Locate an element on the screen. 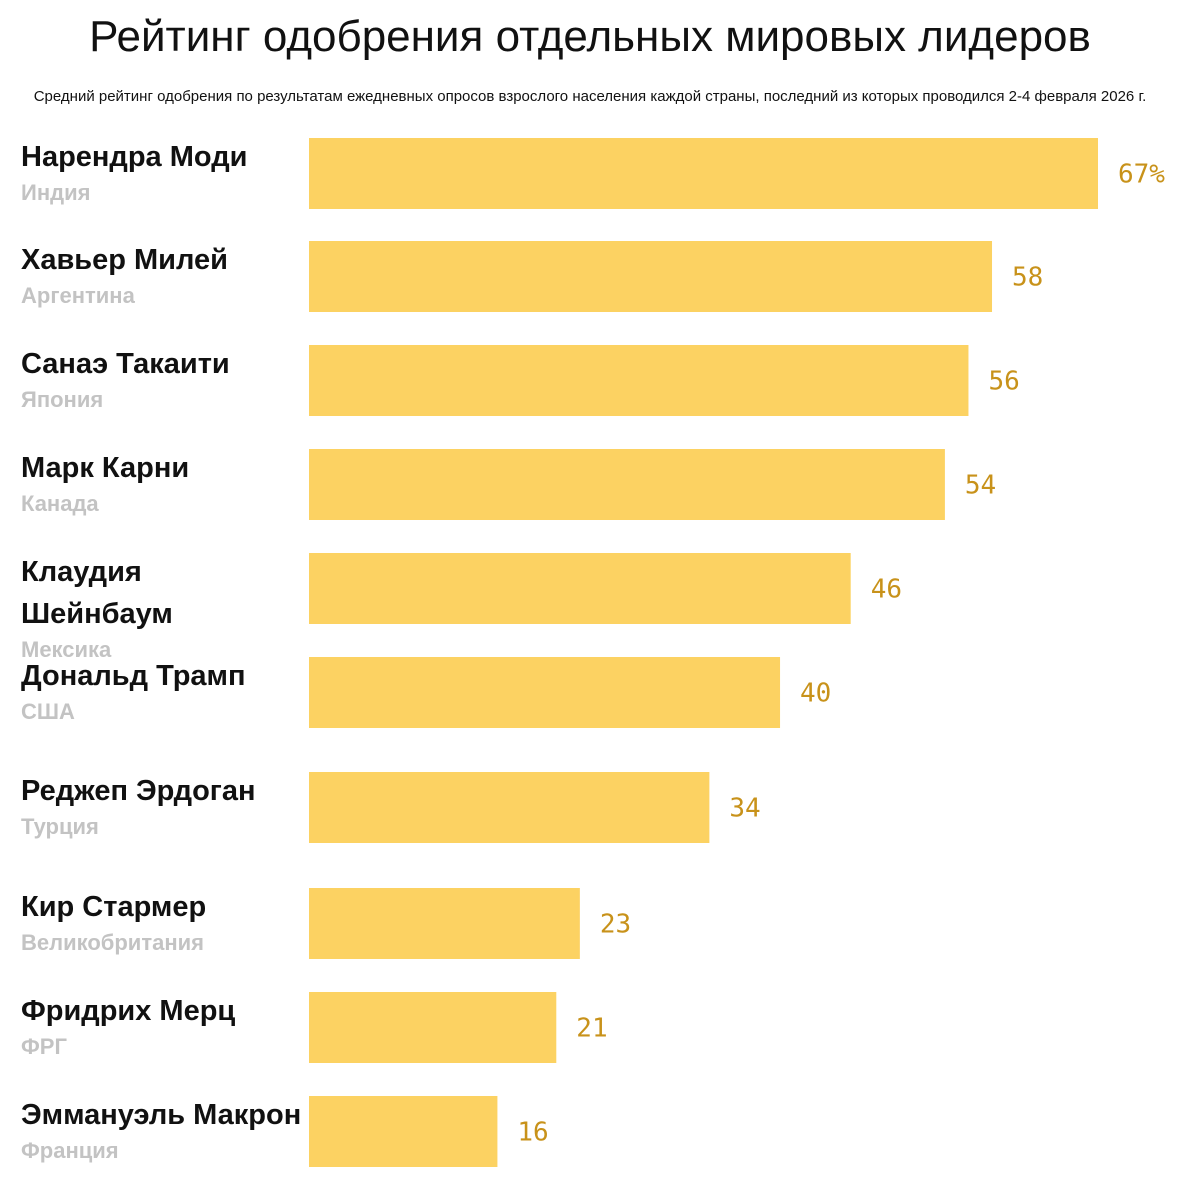 This screenshot has width=1200, height=1183. country-label-1: Аргентина is located at coordinates (78, 295).